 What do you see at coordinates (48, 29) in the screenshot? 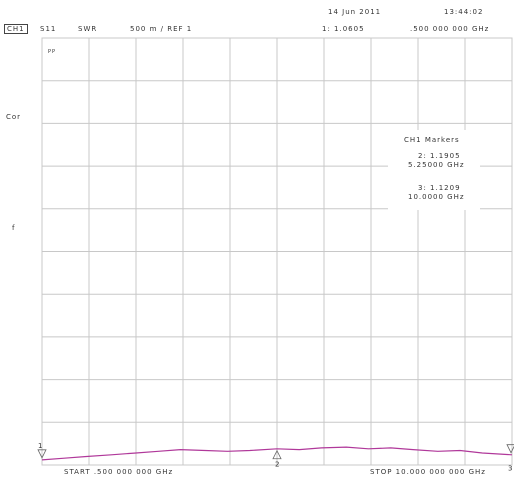
I see `parameter-label: S11` at bounding box center [48, 29].